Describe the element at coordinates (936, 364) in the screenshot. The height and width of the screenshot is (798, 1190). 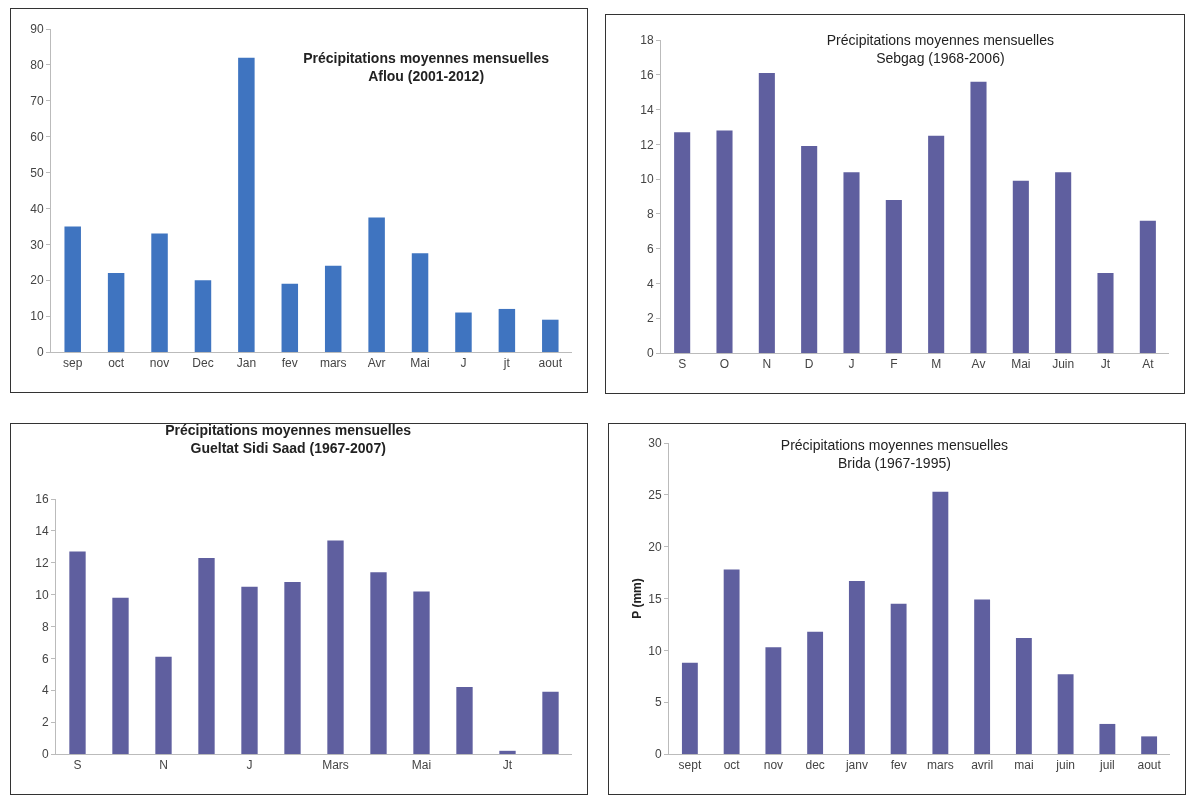
I see `x-tick-label: M` at that location.